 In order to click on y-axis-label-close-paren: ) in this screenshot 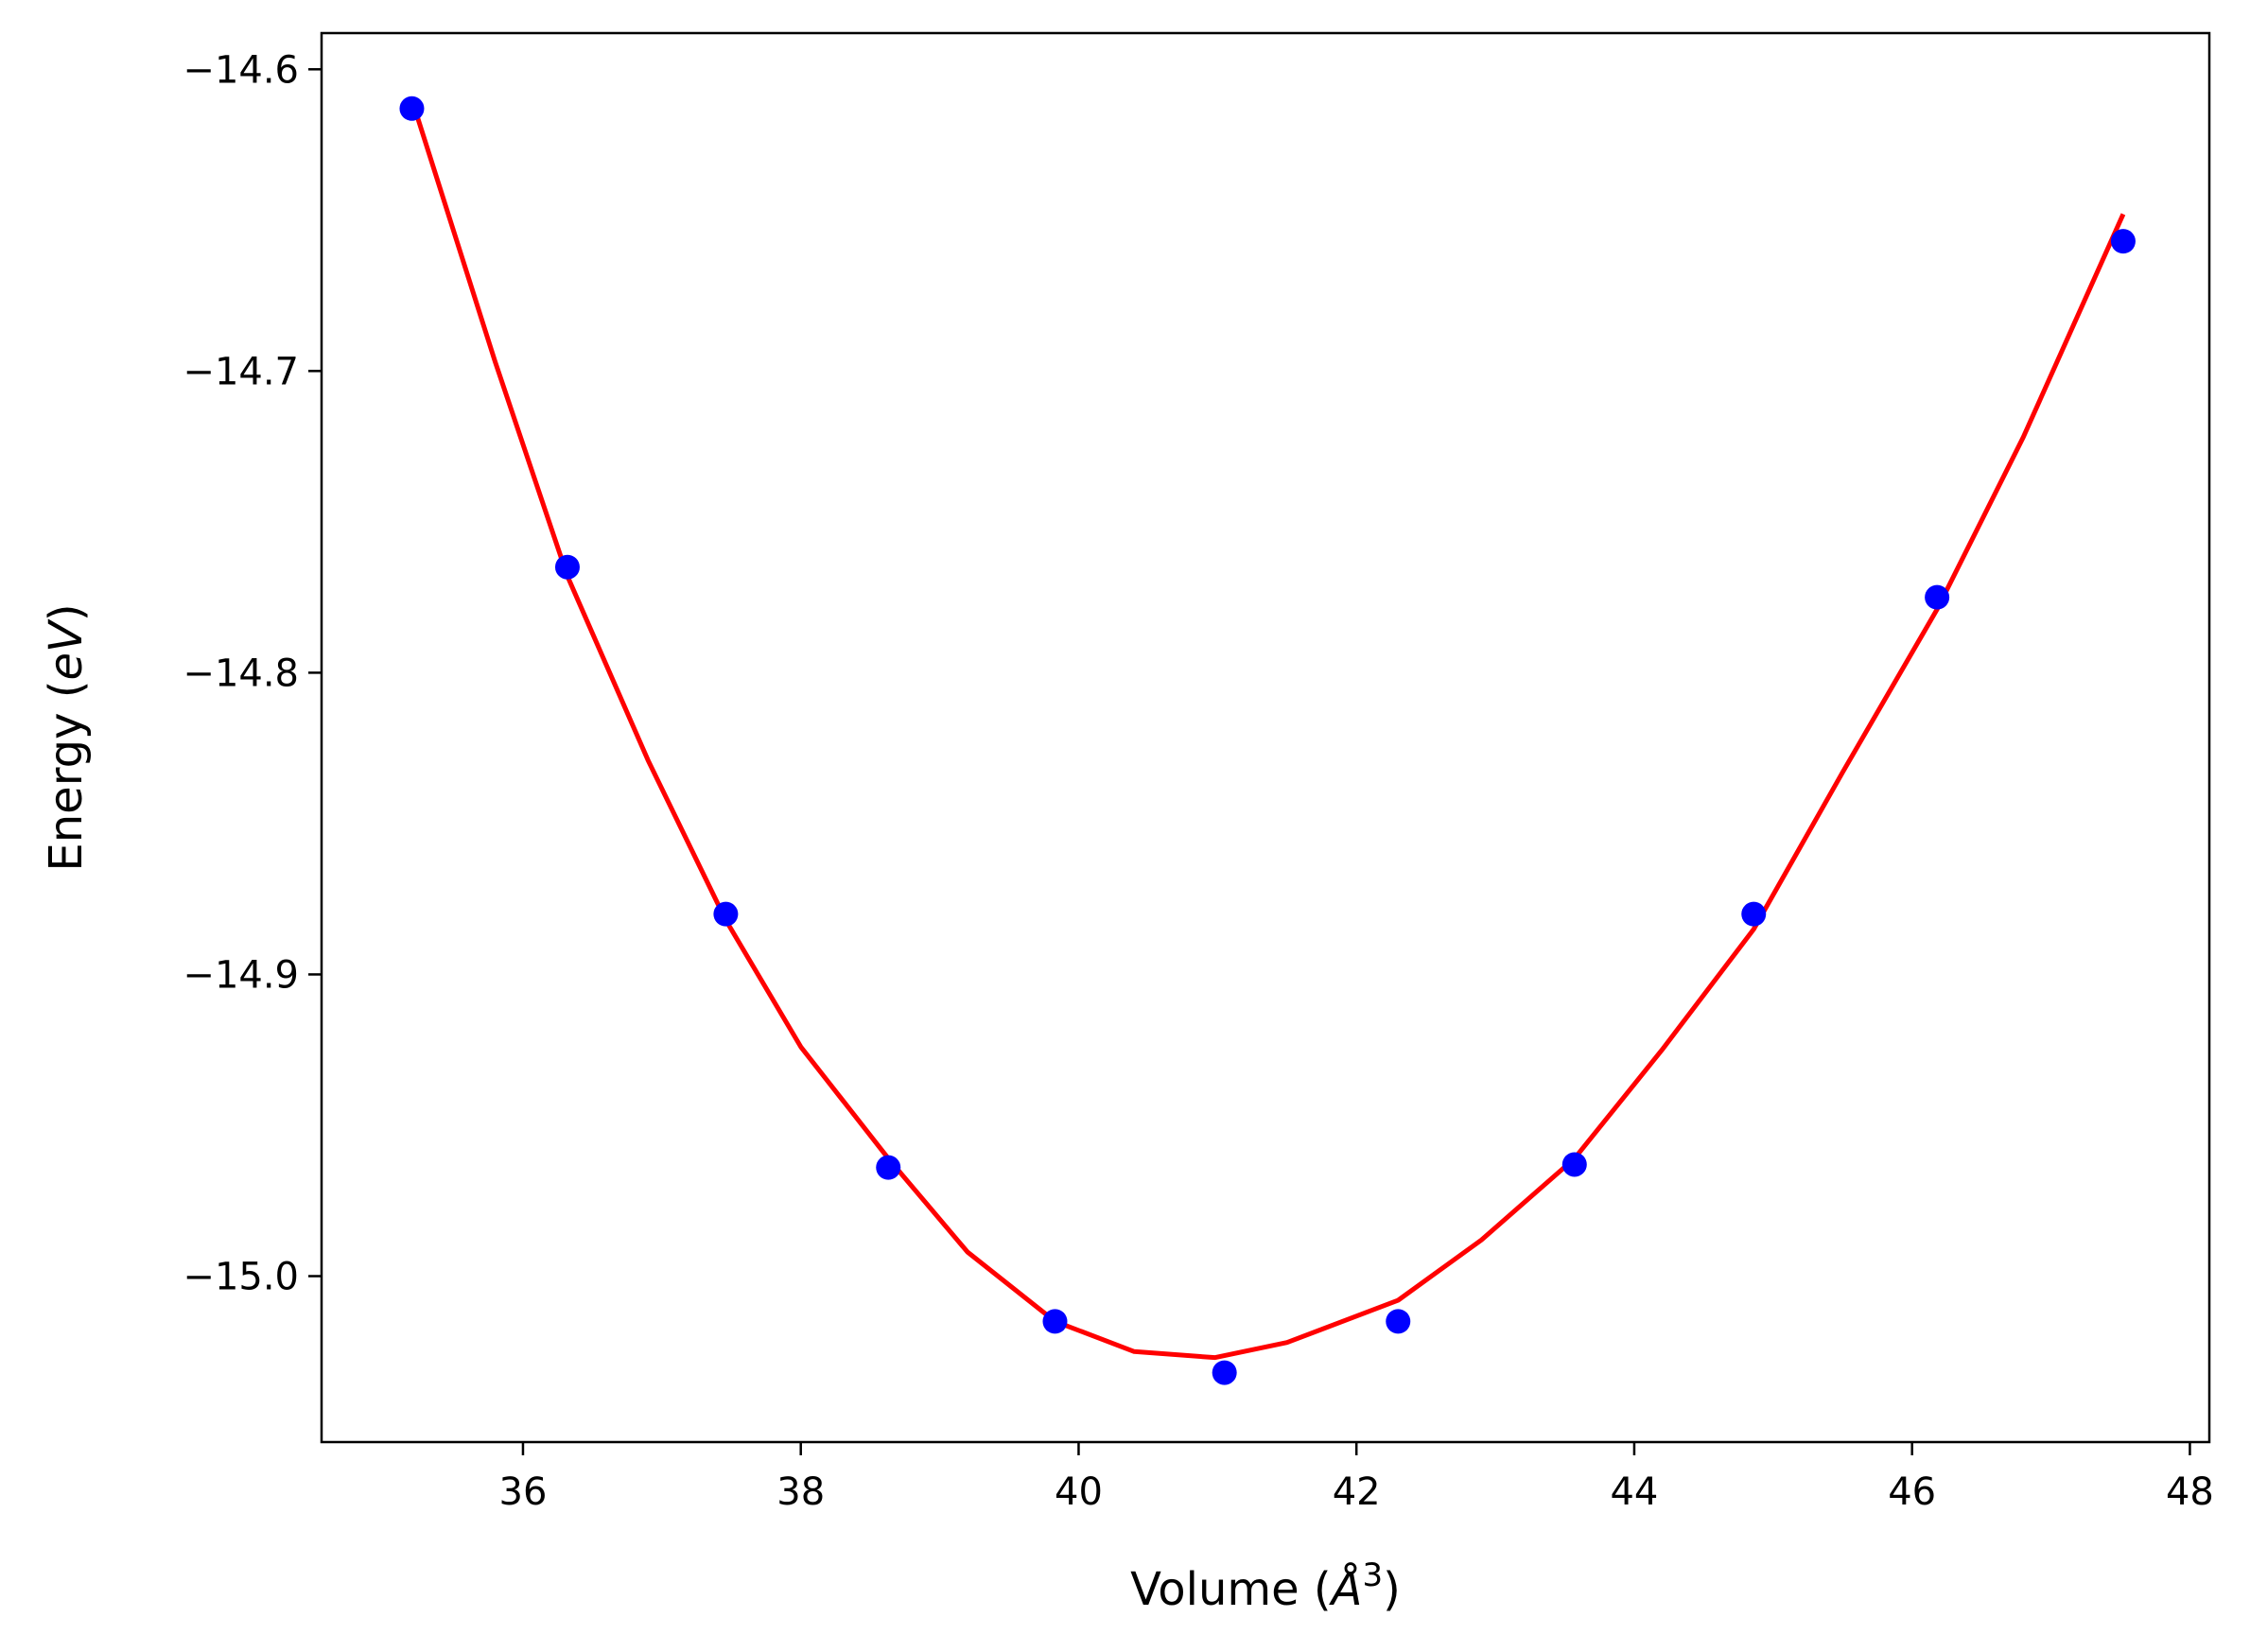, I will do `click(66, 612)`.